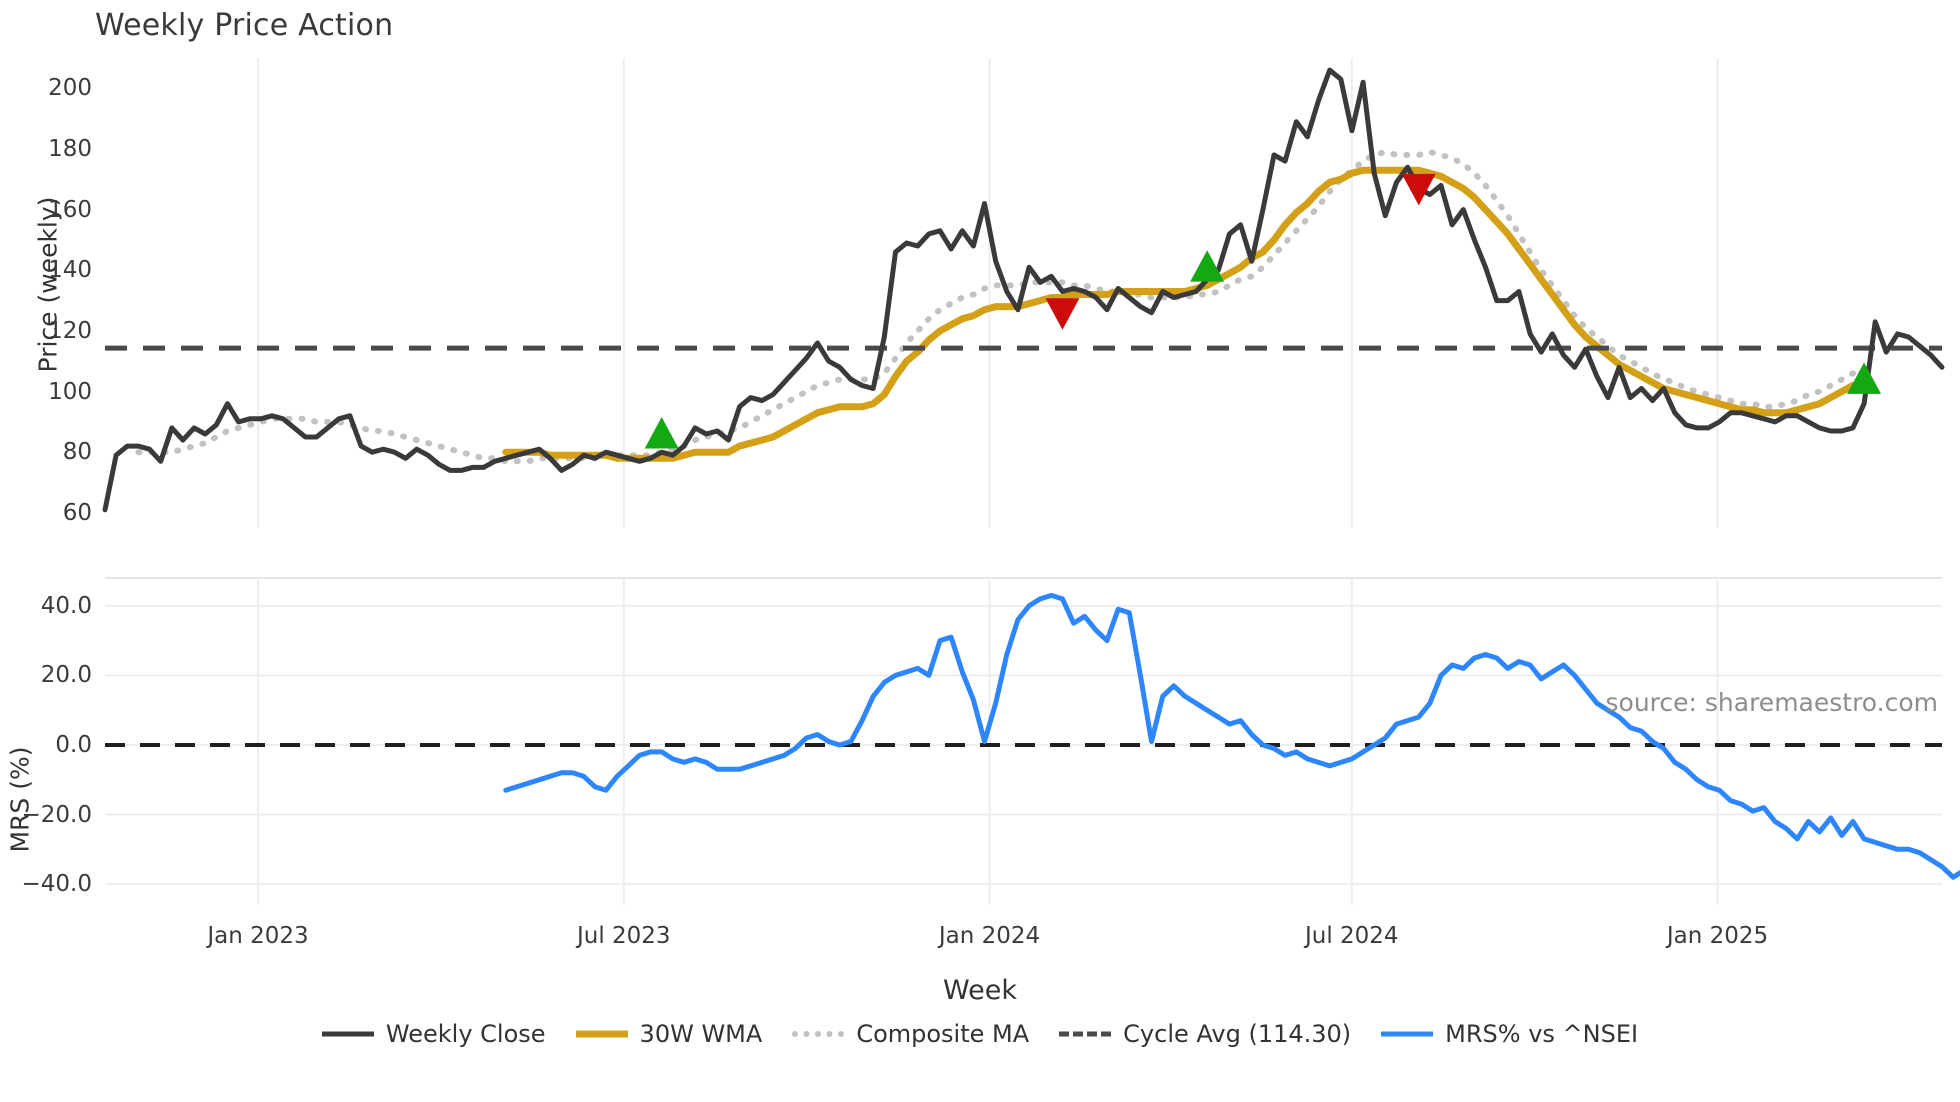  I want to click on legend-item: Cycle Avg (114.30), so click(1205, 1034).